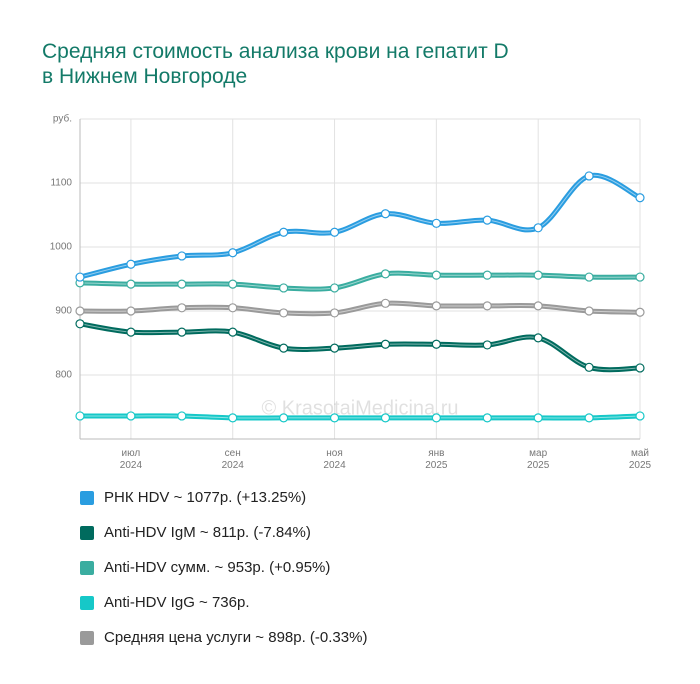 The height and width of the screenshot is (684, 700). What do you see at coordinates (436, 459) in the screenshot?
I see `x-tick-label: янв 2025` at bounding box center [436, 459].